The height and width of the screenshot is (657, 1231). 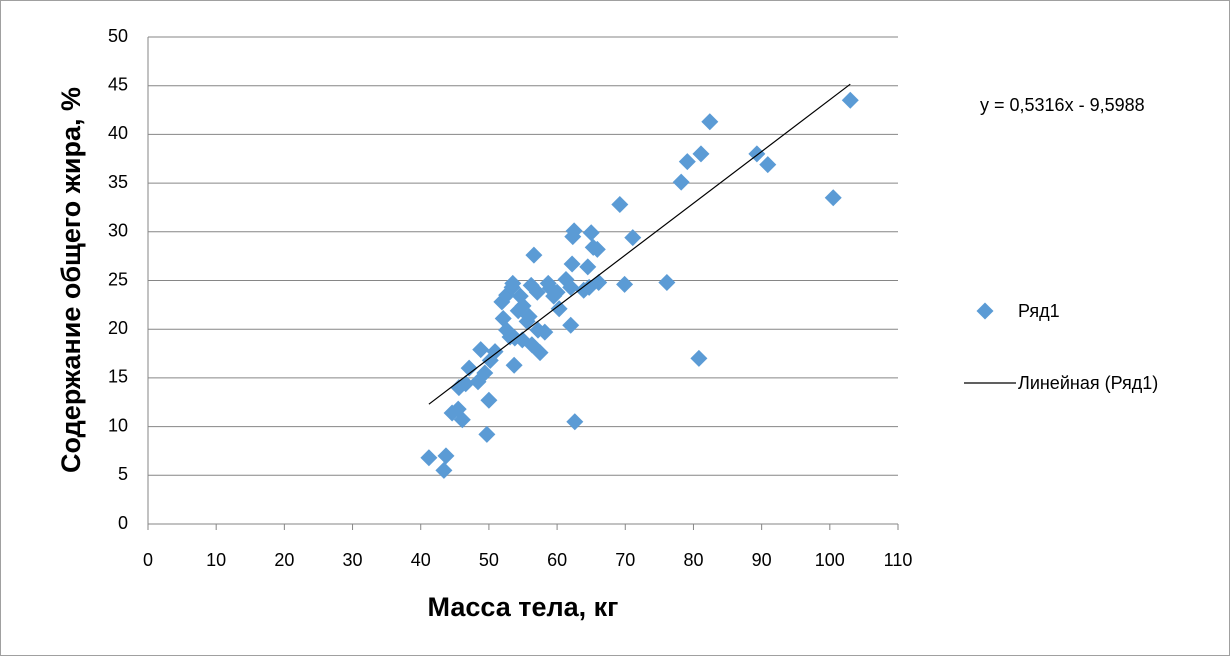 What do you see at coordinates (118, 377) in the screenshot?
I see `y-tick-label: 15` at bounding box center [118, 377].